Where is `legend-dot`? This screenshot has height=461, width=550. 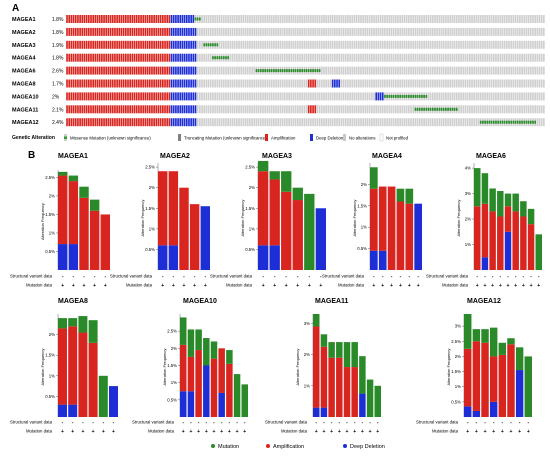
legend-dot is located at coordinates (213, 446).